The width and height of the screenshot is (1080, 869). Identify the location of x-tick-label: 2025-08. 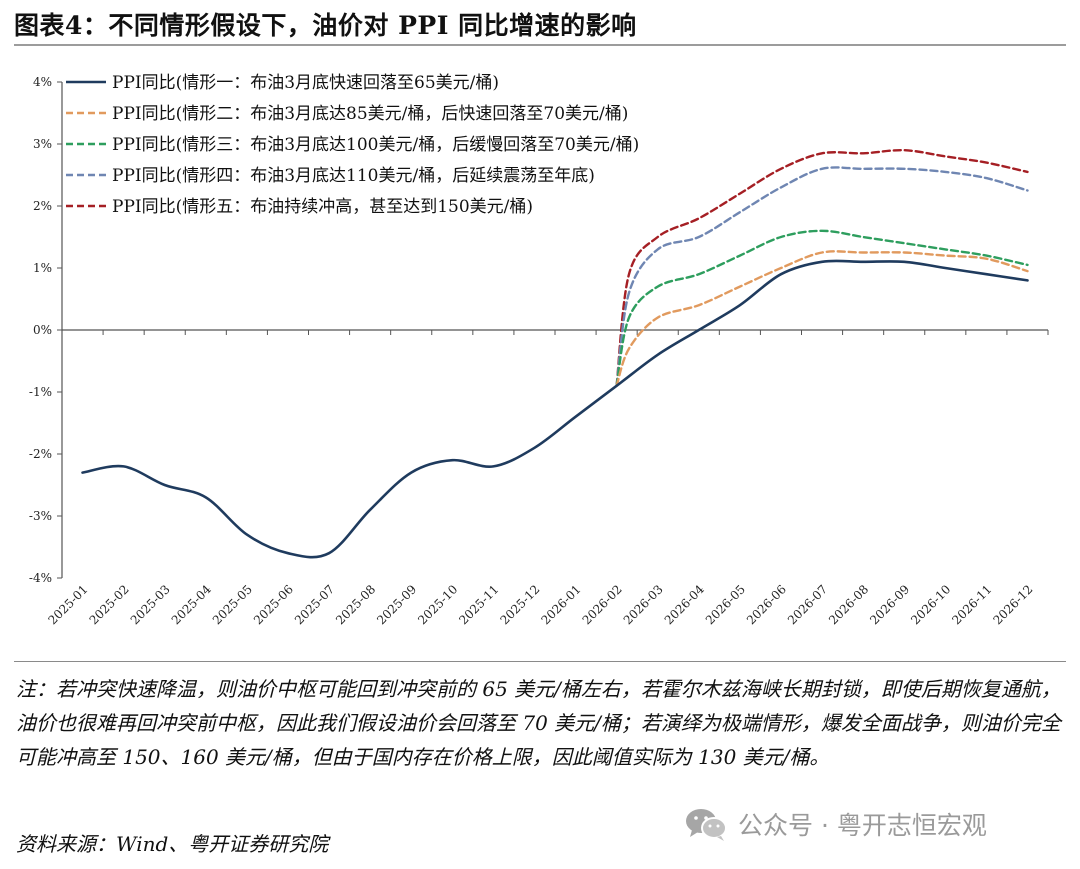
(355, 604).